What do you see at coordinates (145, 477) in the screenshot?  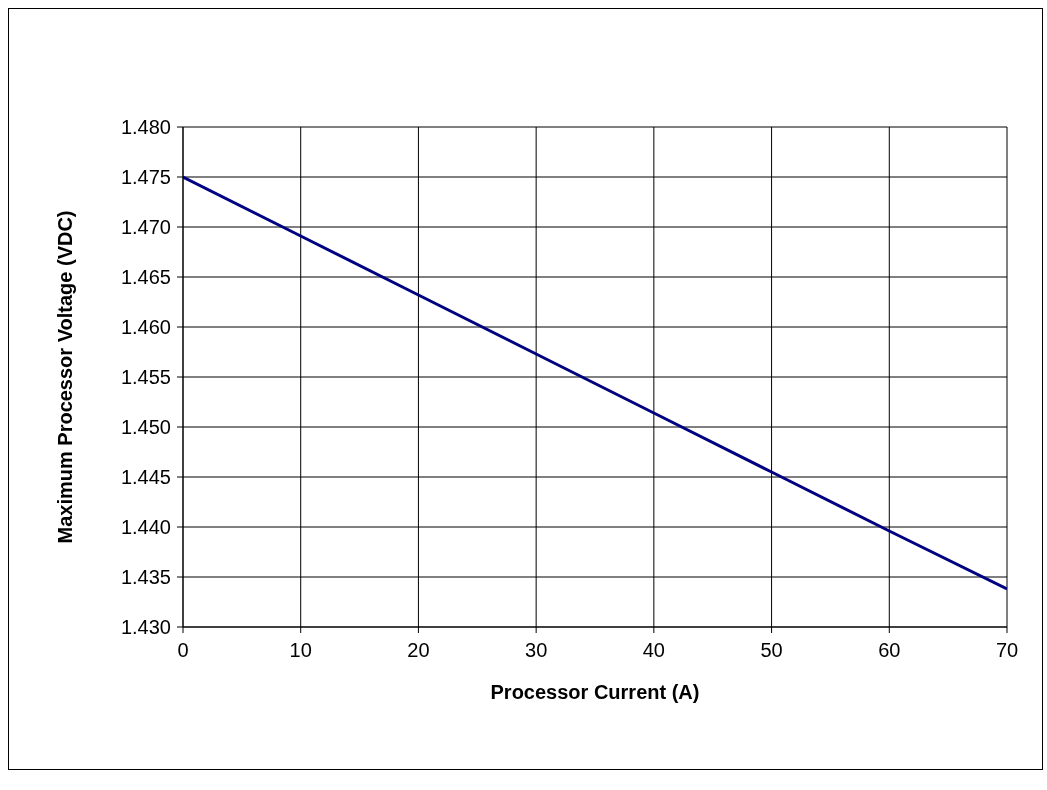 I see `y-tick-label: 1.445` at bounding box center [145, 477].